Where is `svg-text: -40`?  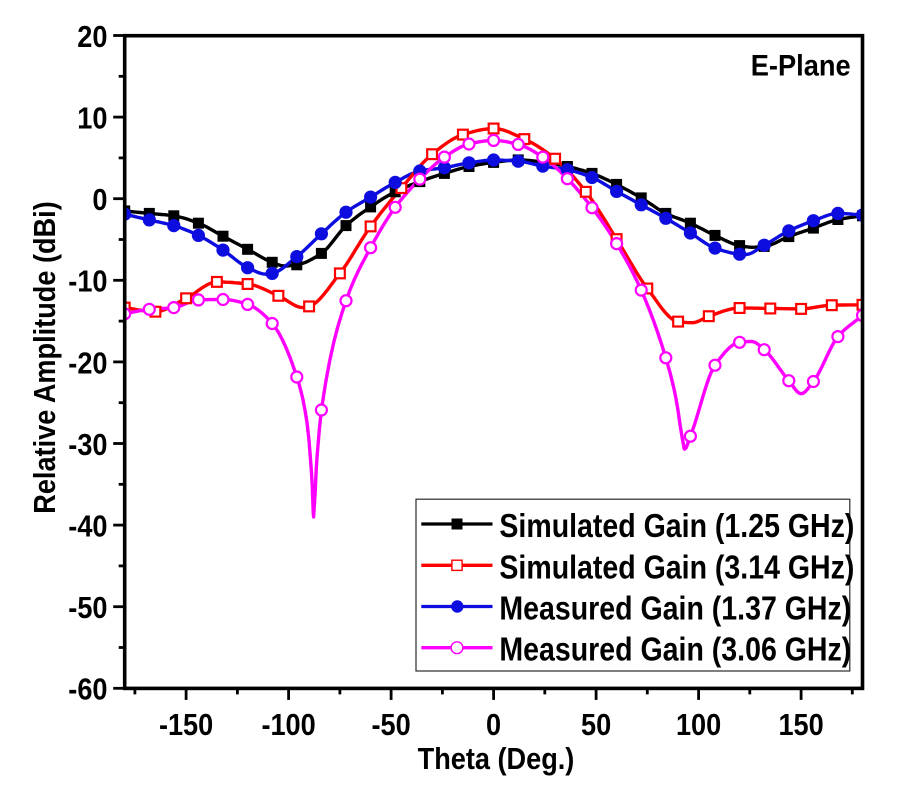 svg-text: -40 is located at coordinates (87, 526).